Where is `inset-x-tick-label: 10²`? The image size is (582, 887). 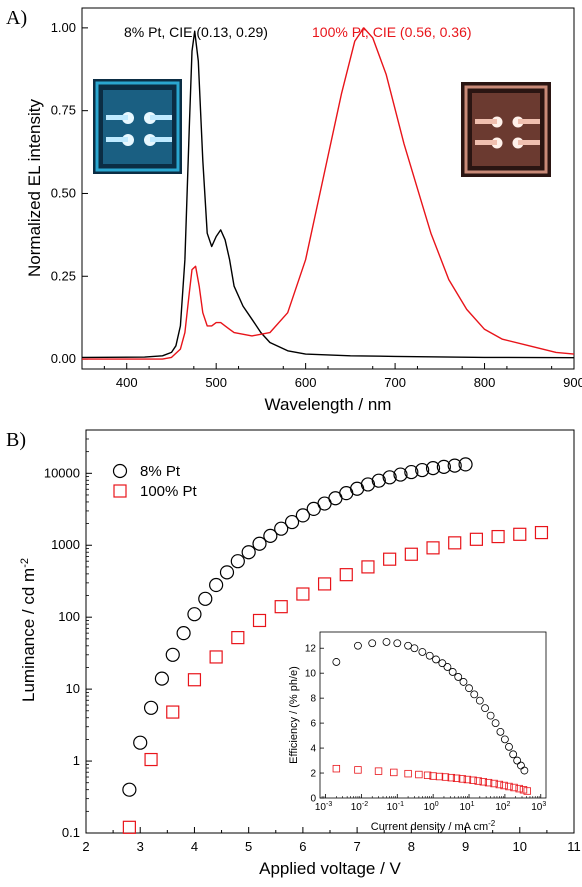 inset-x-tick-label: 10² is located at coordinates (502, 807).